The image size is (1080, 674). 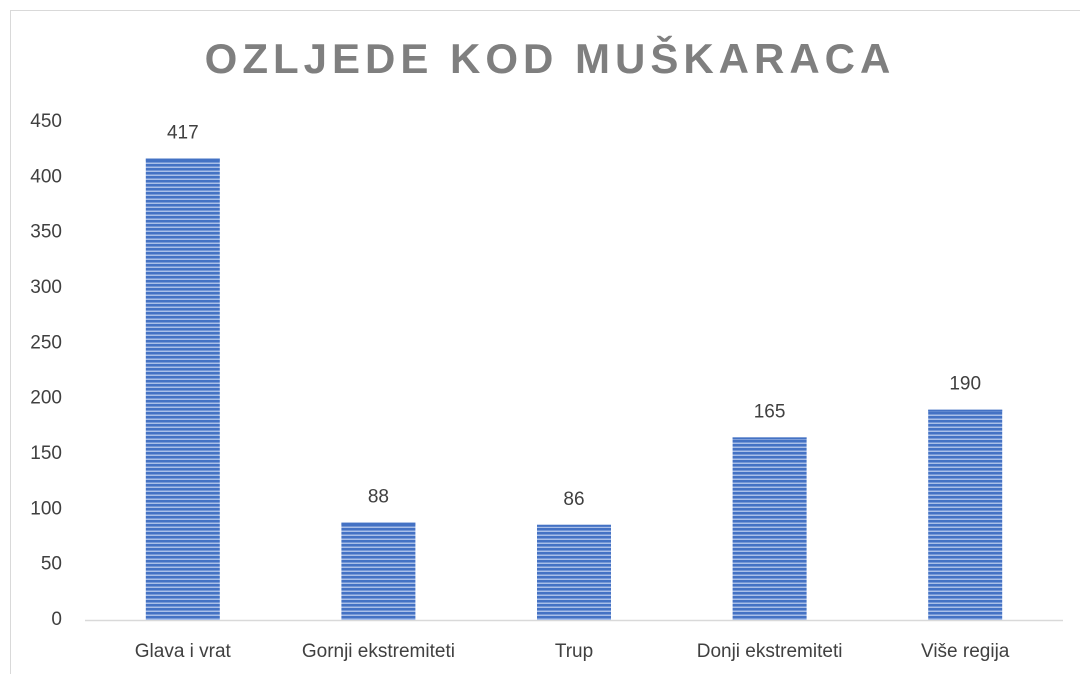 What do you see at coordinates (573, 499) in the screenshot?
I see `data-label: 86` at bounding box center [573, 499].